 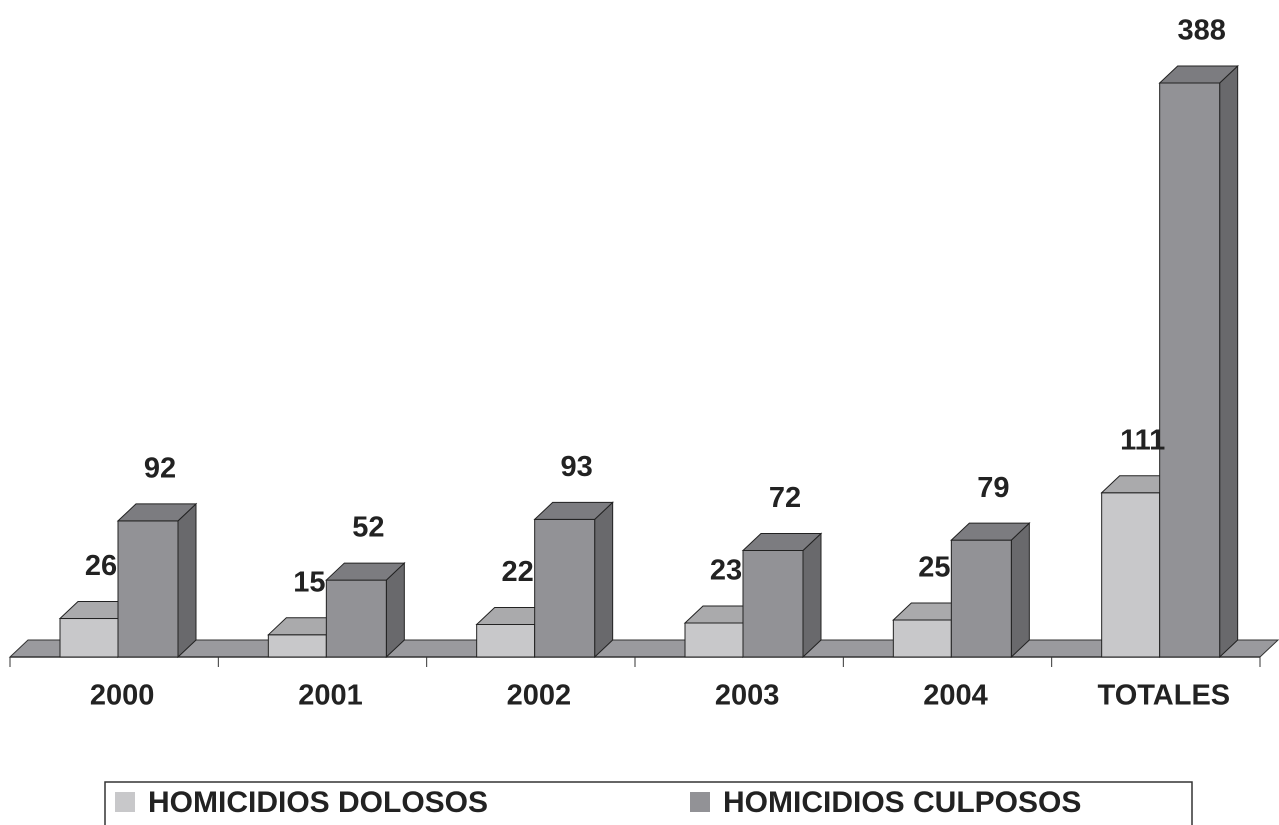 What do you see at coordinates (122, 696) in the screenshot?
I see `x-tick-label: 2000` at bounding box center [122, 696].